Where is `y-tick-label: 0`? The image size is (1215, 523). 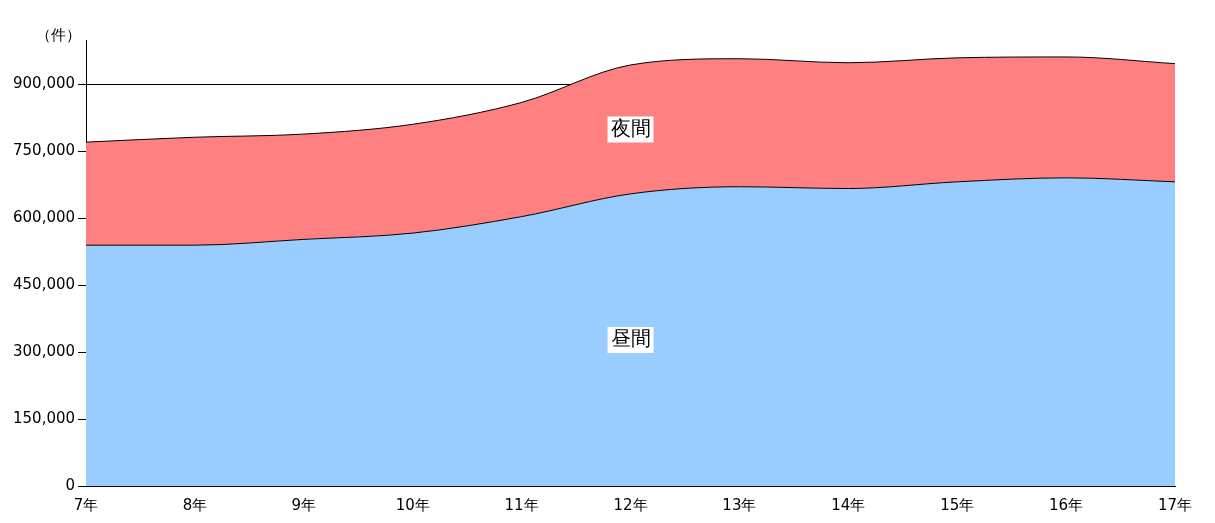
y-tick-label: 0 is located at coordinates (70, 484).